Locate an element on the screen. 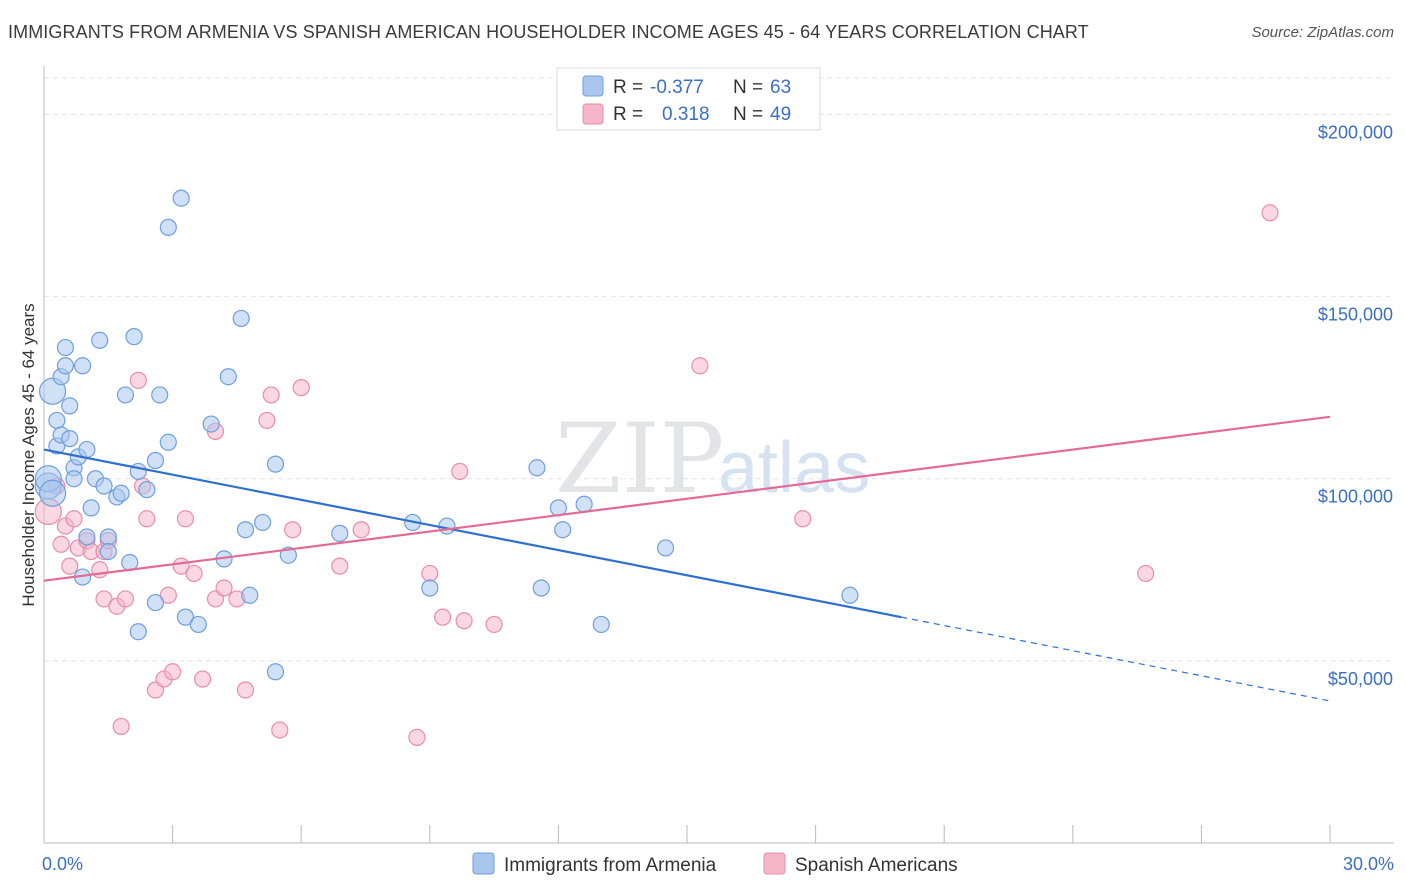  legend-r-label-spanish: R = is located at coordinates (628, 114).